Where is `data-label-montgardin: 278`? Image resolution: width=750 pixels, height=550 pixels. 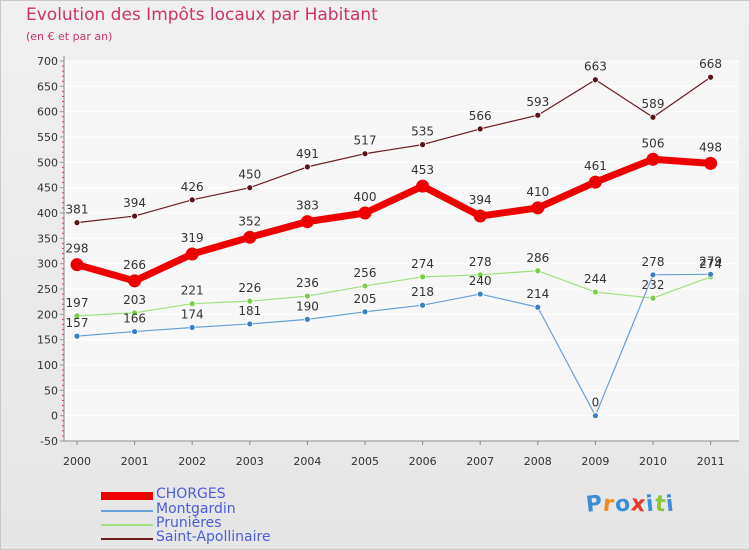 data-label-montgardin: 278 is located at coordinates (653, 262).